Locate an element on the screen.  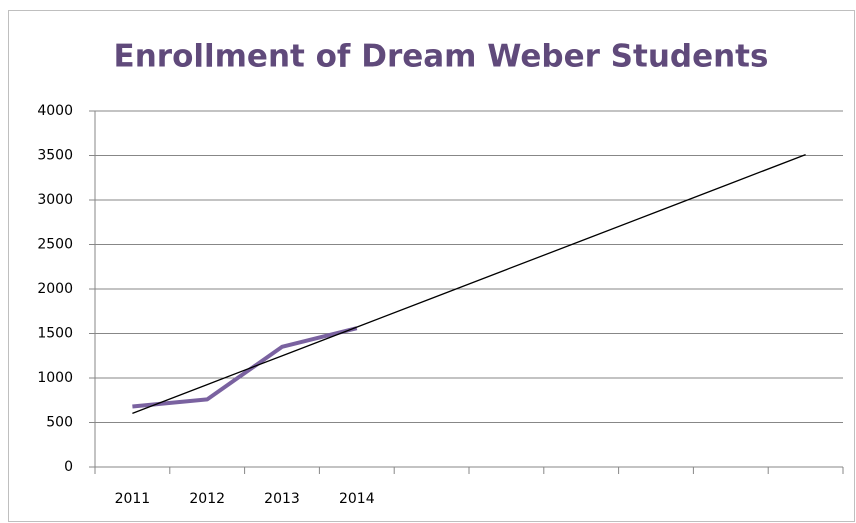
y-tick-label: 2000 is located at coordinates (55, 289).